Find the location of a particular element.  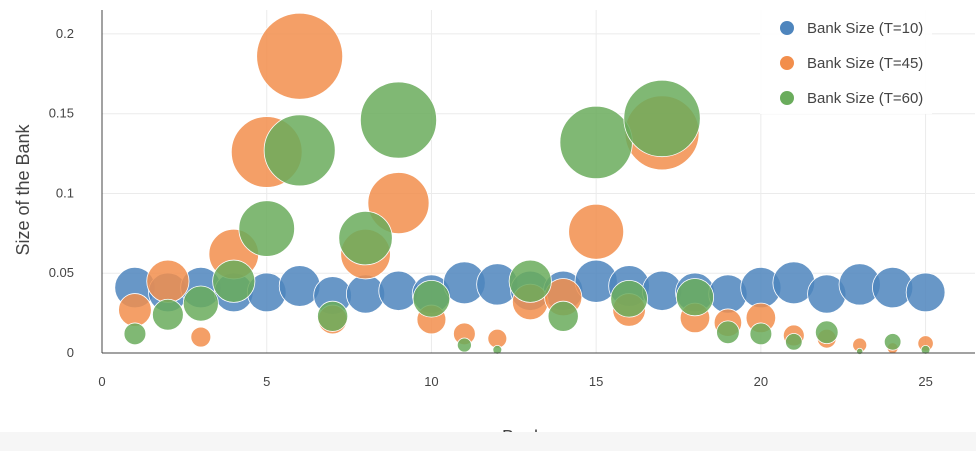

legend-label: Bank Size (T=45) is located at coordinates (865, 63).